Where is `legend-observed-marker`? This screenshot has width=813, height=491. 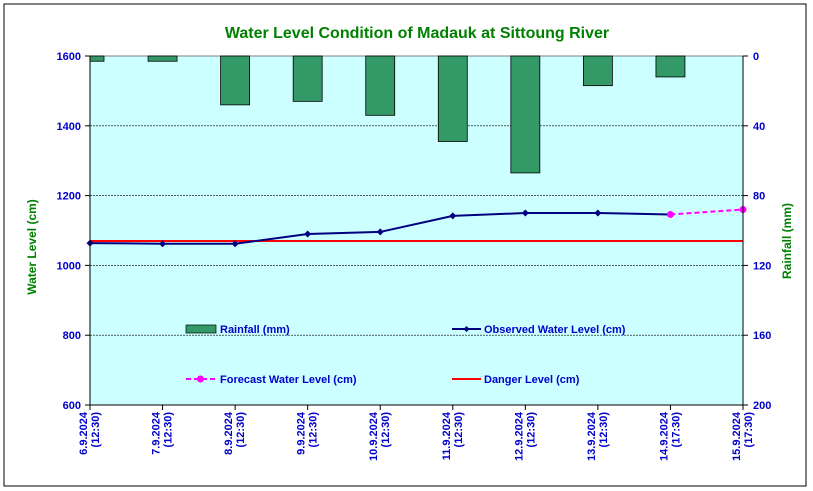
legend-observed-marker is located at coordinates (466, 329).